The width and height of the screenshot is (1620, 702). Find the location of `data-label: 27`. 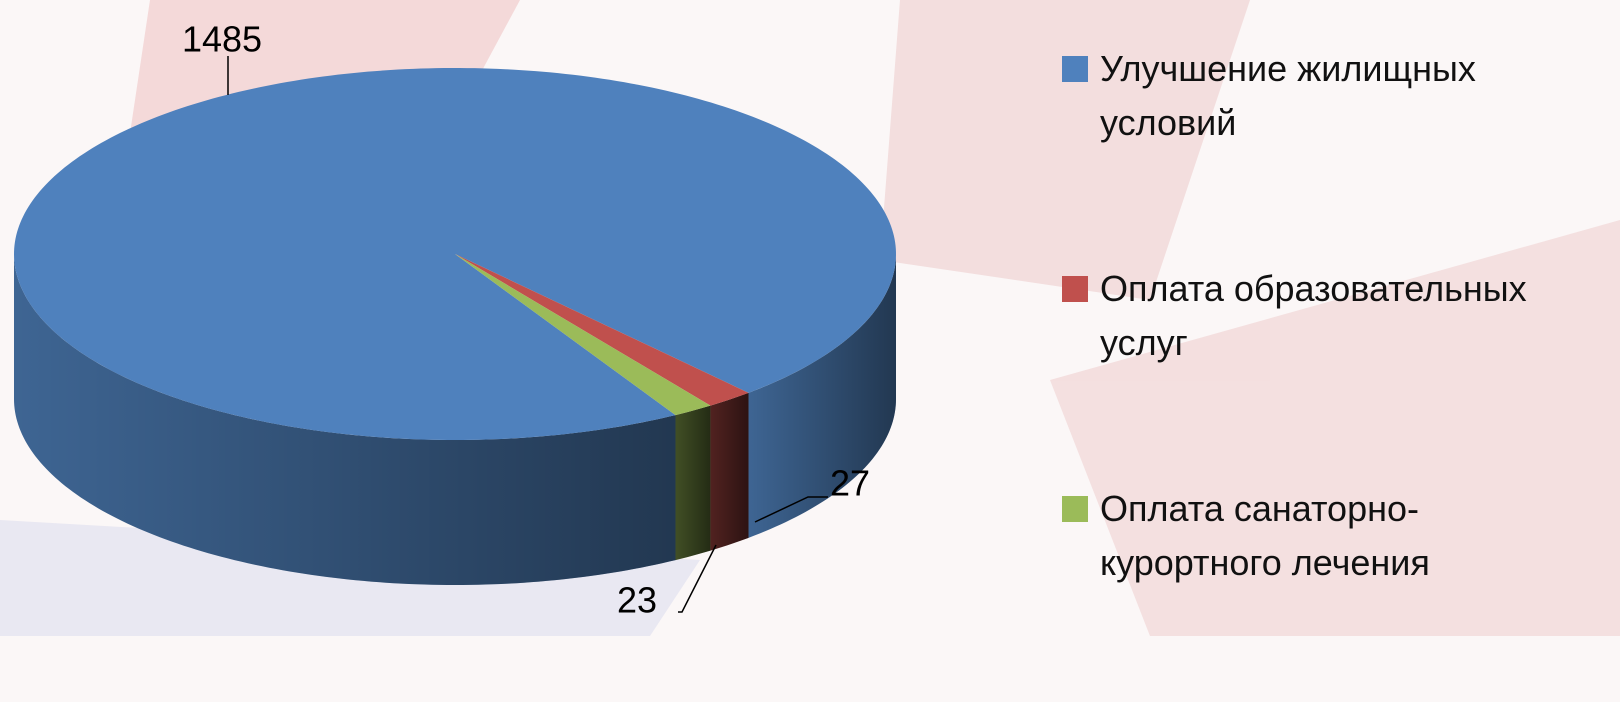

data-label: 27 is located at coordinates (850, 483).